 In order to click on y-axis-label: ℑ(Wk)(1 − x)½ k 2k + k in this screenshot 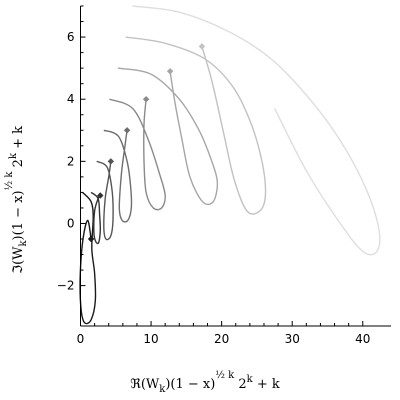, I will do `click(16, 200)`.